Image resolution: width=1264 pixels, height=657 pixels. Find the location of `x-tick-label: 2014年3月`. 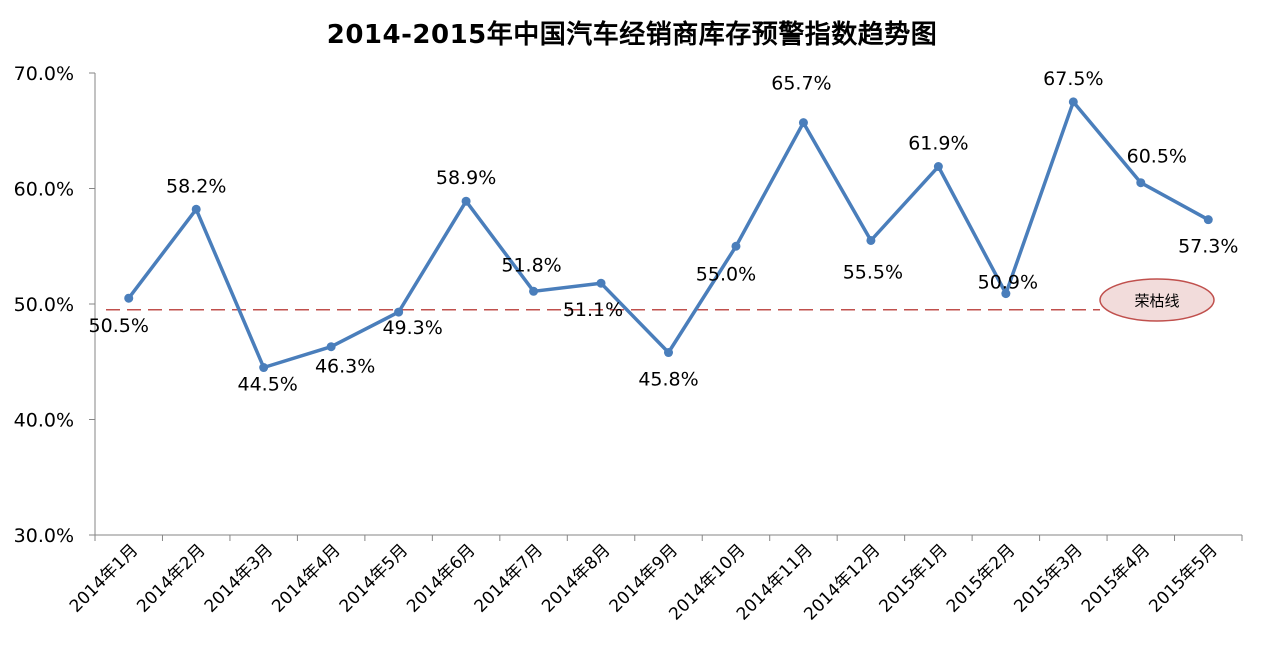

x-tick-label: 2014年3月 is located at coordinates (239, 578).